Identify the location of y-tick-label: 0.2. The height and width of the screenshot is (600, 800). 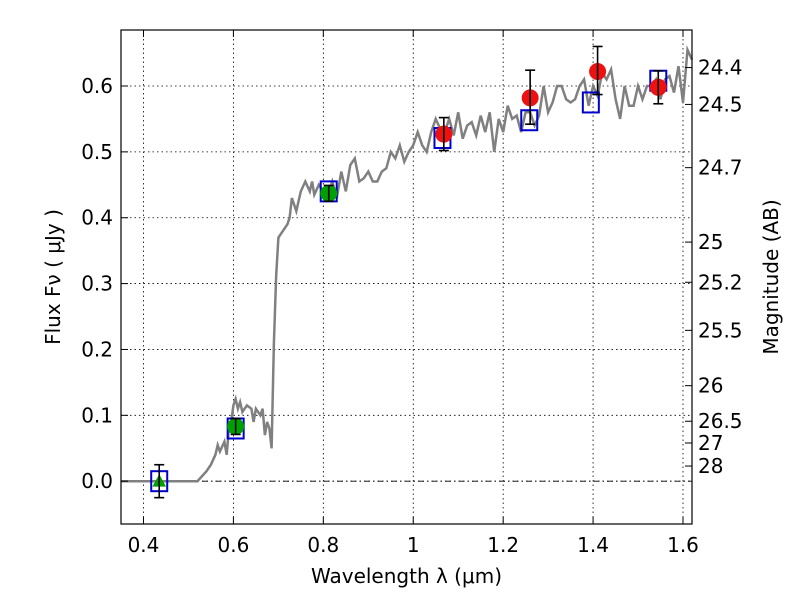
(97, 349).